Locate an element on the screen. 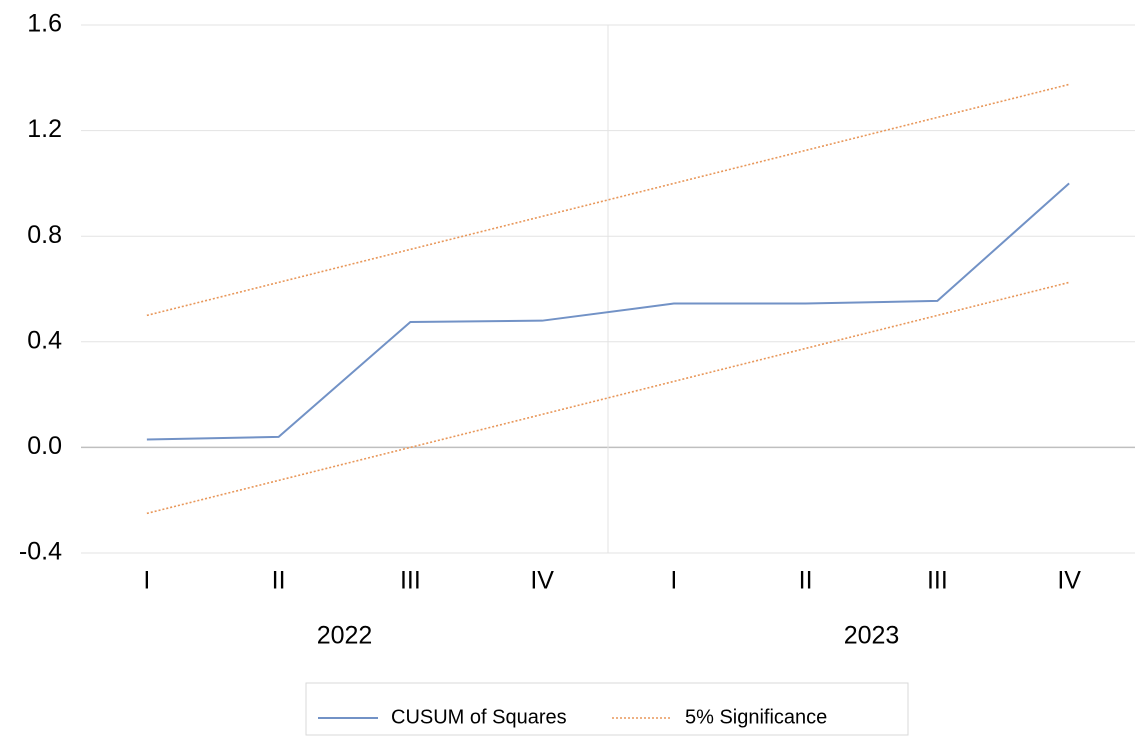 This screenshot has width=1136, height=746. legend-box is located at coordinates (607, 709).